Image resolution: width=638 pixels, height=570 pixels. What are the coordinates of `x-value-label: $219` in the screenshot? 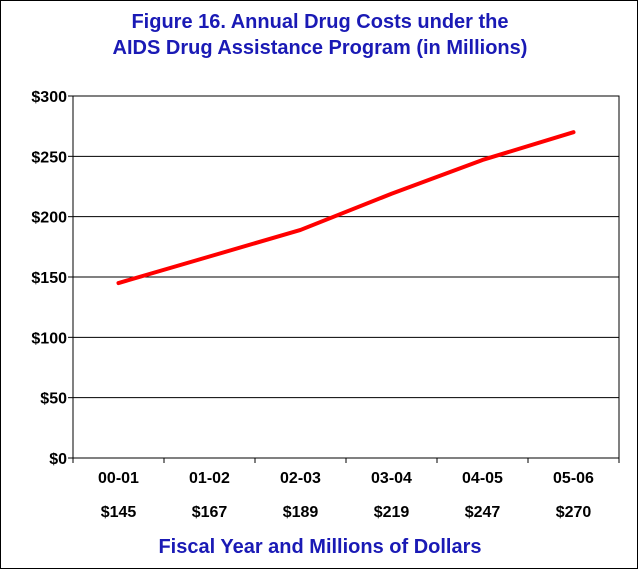 It's located at (392, 512).